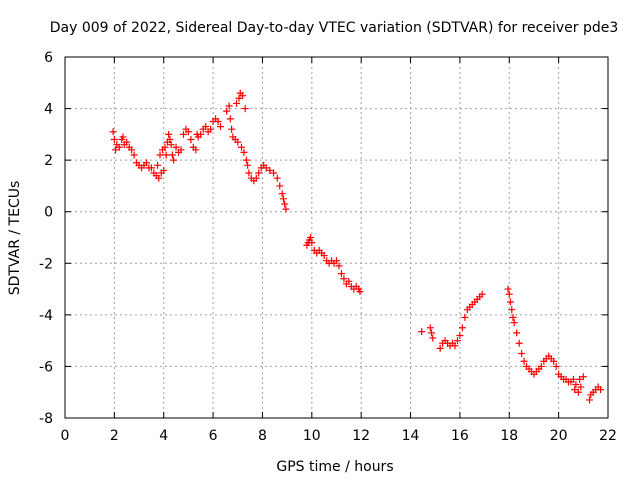 The image size is (640, 480). Describe the element at coordinates (361, 436) in the screenshot. I see `x-tick-label: 12` at that location.